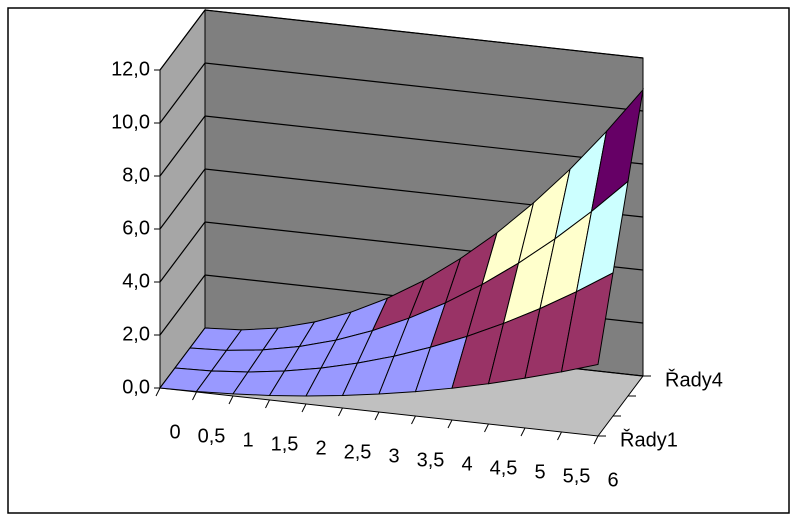 The height and width of the screenshot is (522, 798). I want to click on surface-cell, so click(587, 322).